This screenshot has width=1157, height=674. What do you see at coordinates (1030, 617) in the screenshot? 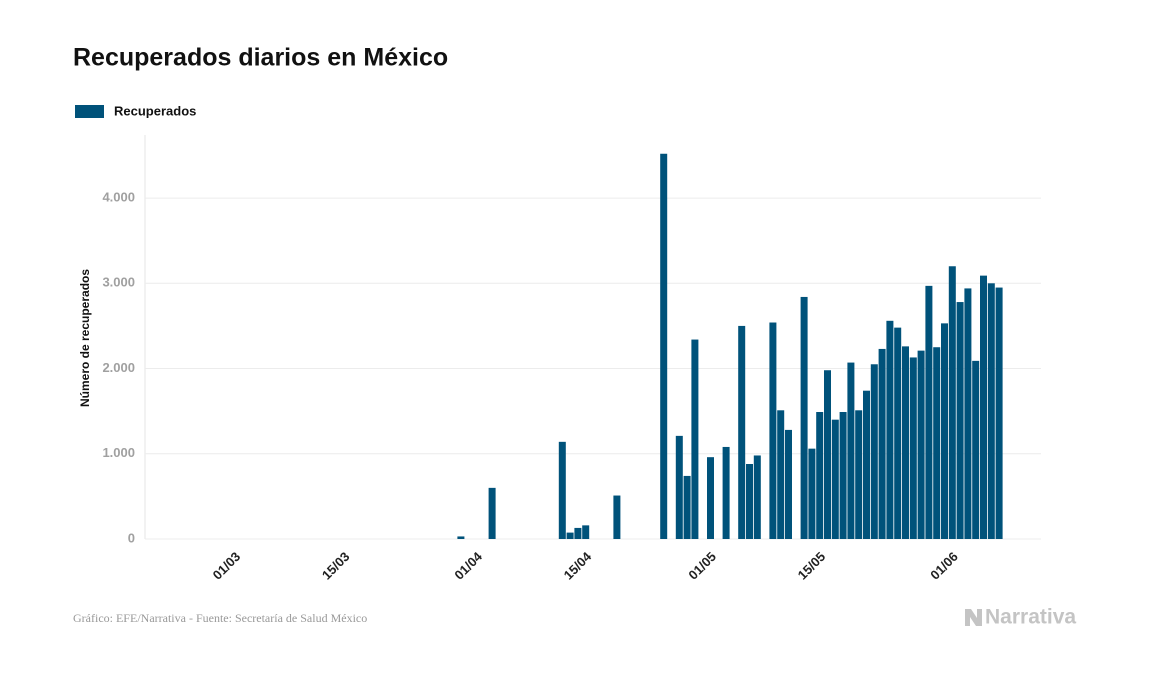
I see `logo-text: Narrativa` at bounding box center [1030, 617].